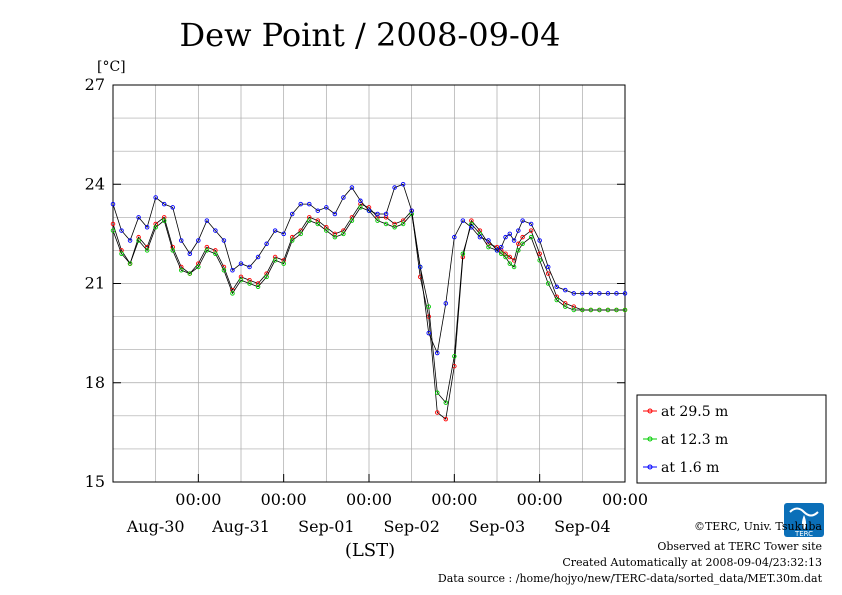  I want to click on legend-label: at 1.6 m, so click(690, 468).